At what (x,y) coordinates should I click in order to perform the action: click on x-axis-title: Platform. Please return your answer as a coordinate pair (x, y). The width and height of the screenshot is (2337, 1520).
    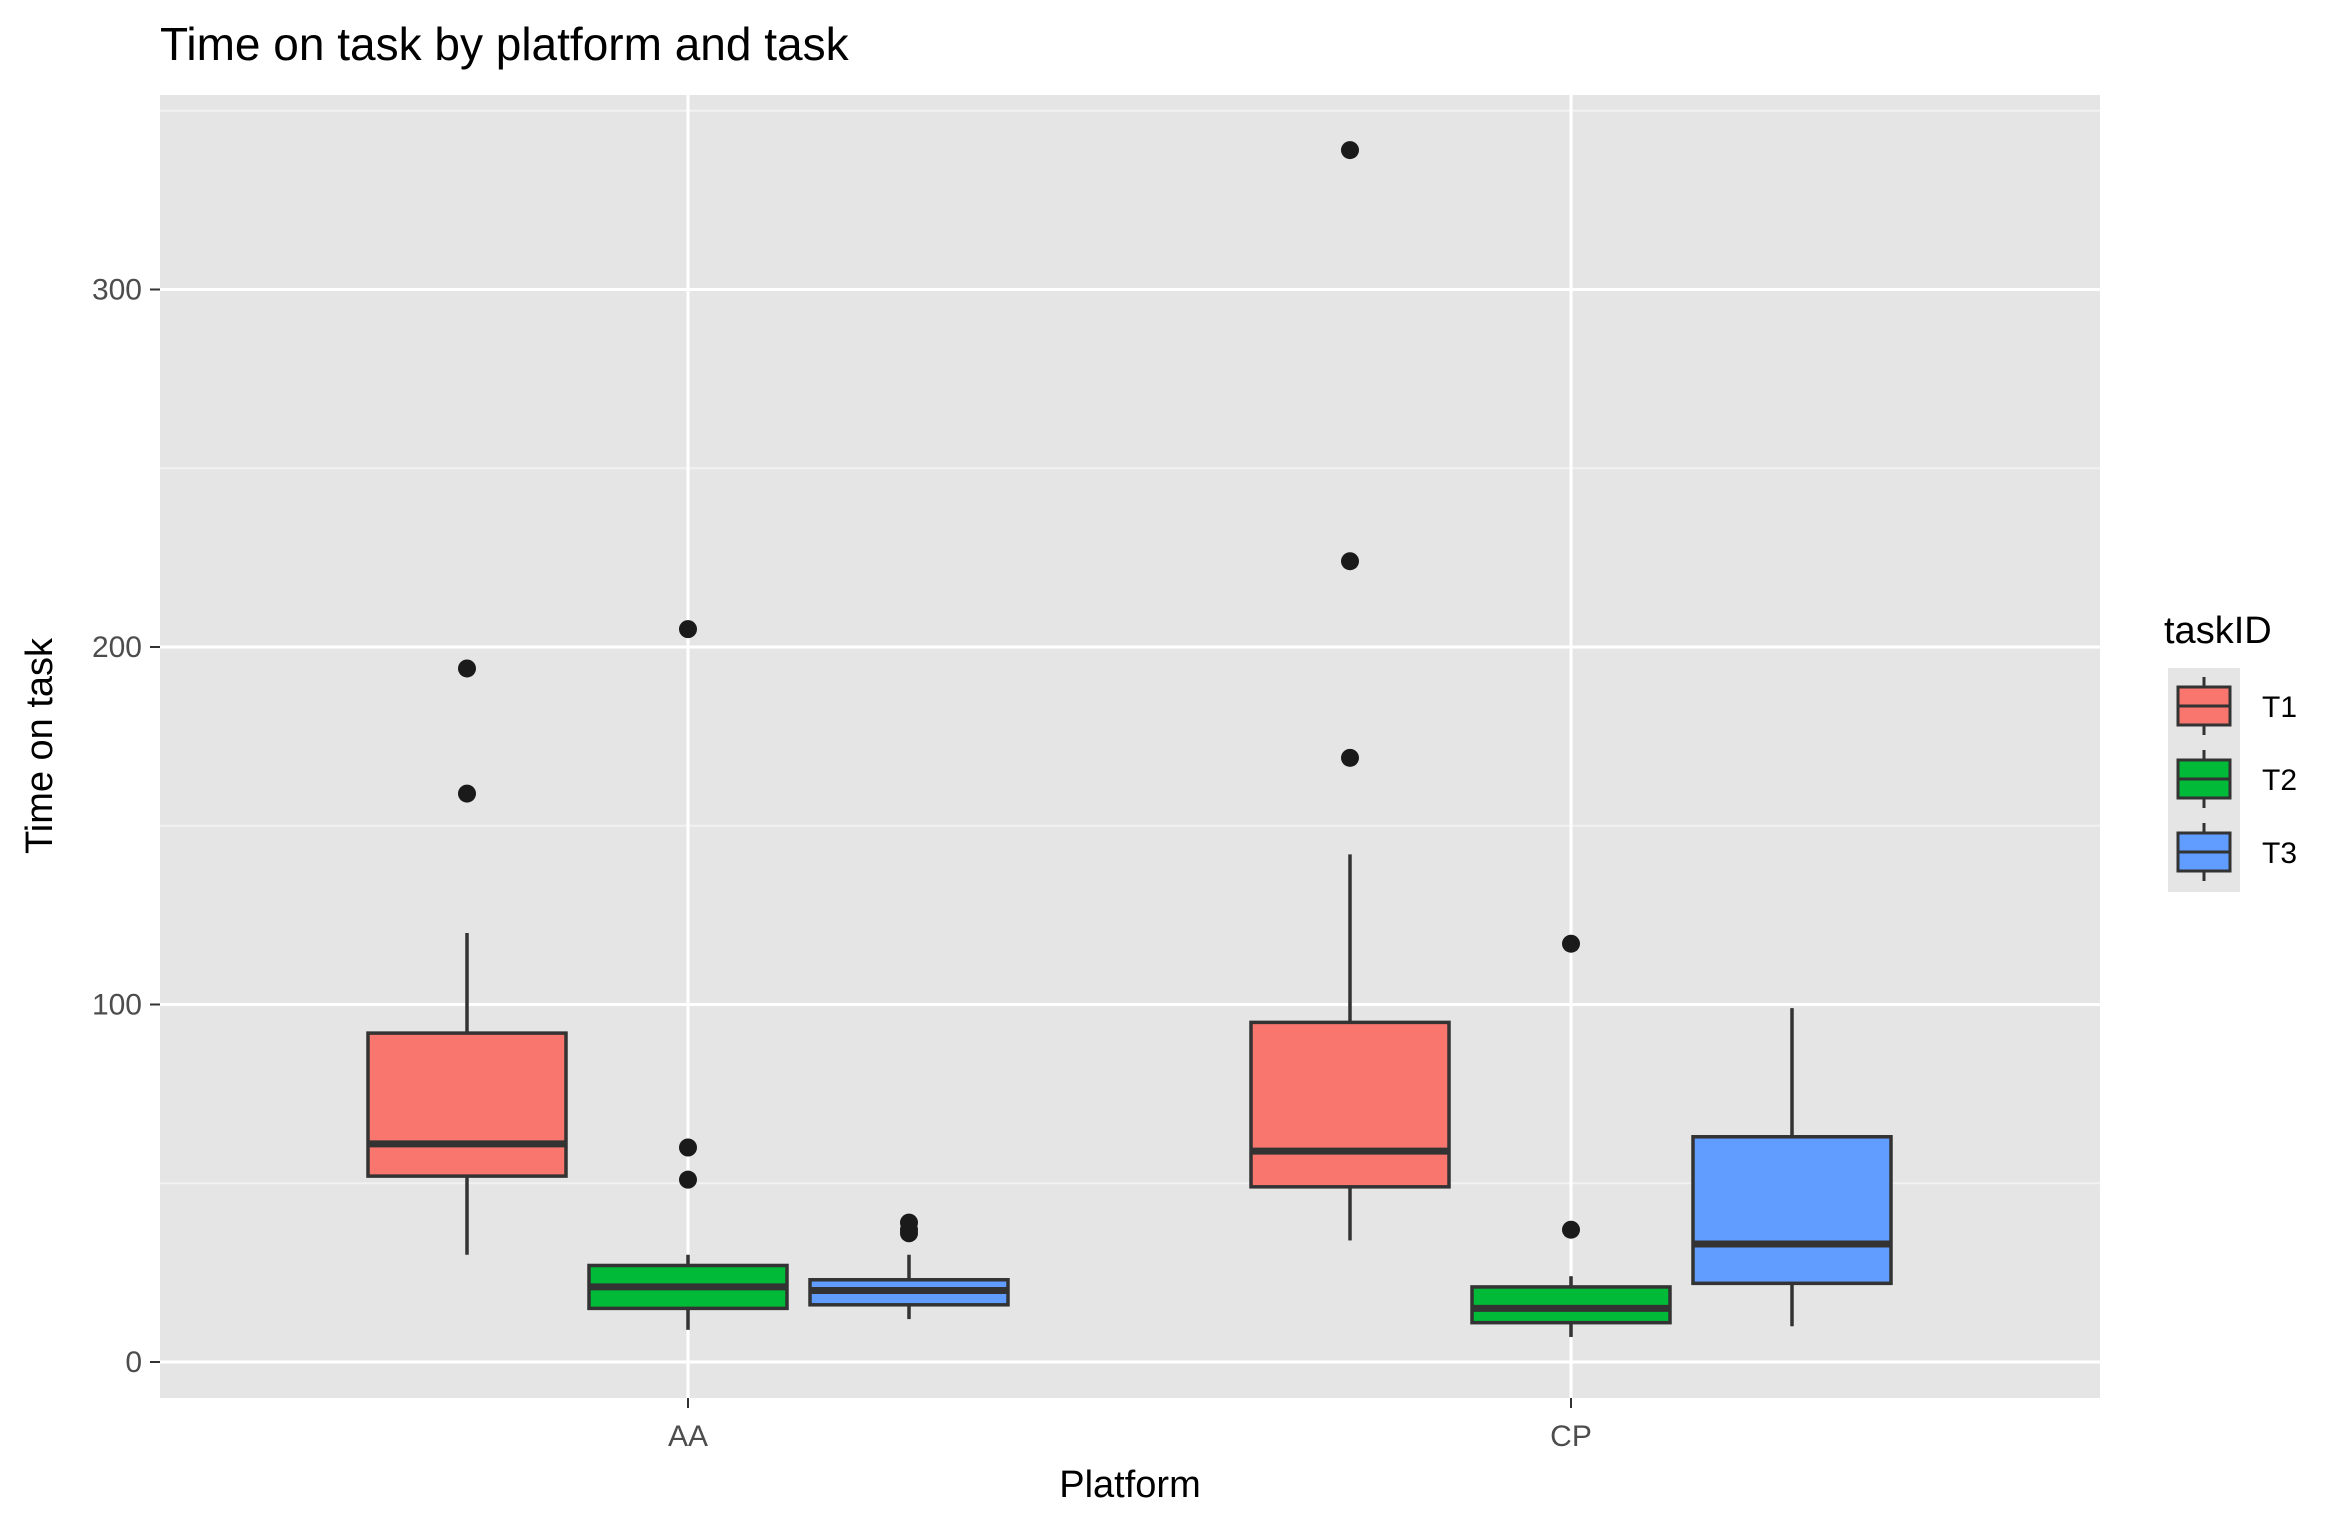
    Looking at the image, I should click on (1129, 1485).